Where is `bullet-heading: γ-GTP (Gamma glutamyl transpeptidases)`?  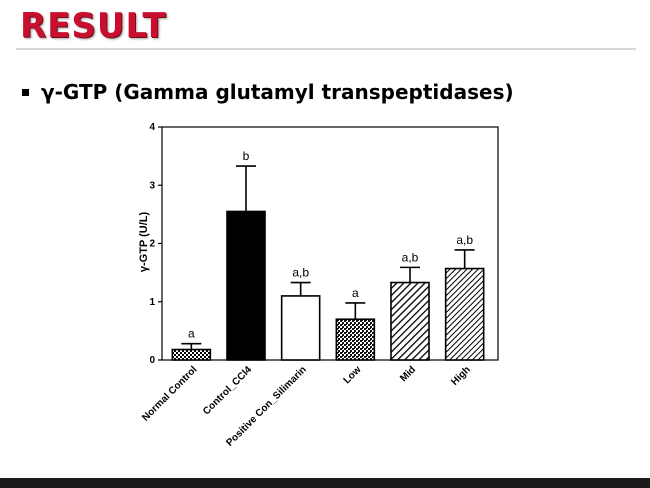
bullet-heading: γ-GTP (Gamma glutamyl transpeptidases) is located at coordinates (268, 92).